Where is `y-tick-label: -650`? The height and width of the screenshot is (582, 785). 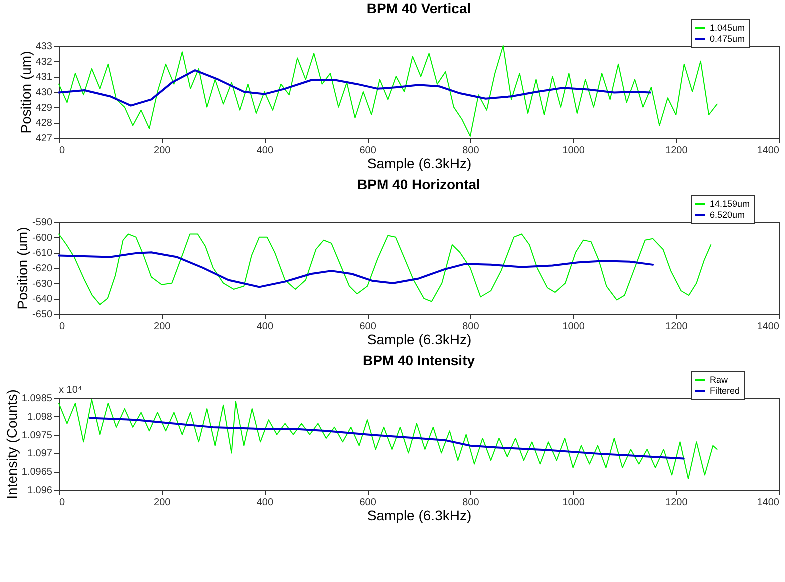 y-tick-label: -650 is located at coordinates (42, 315).